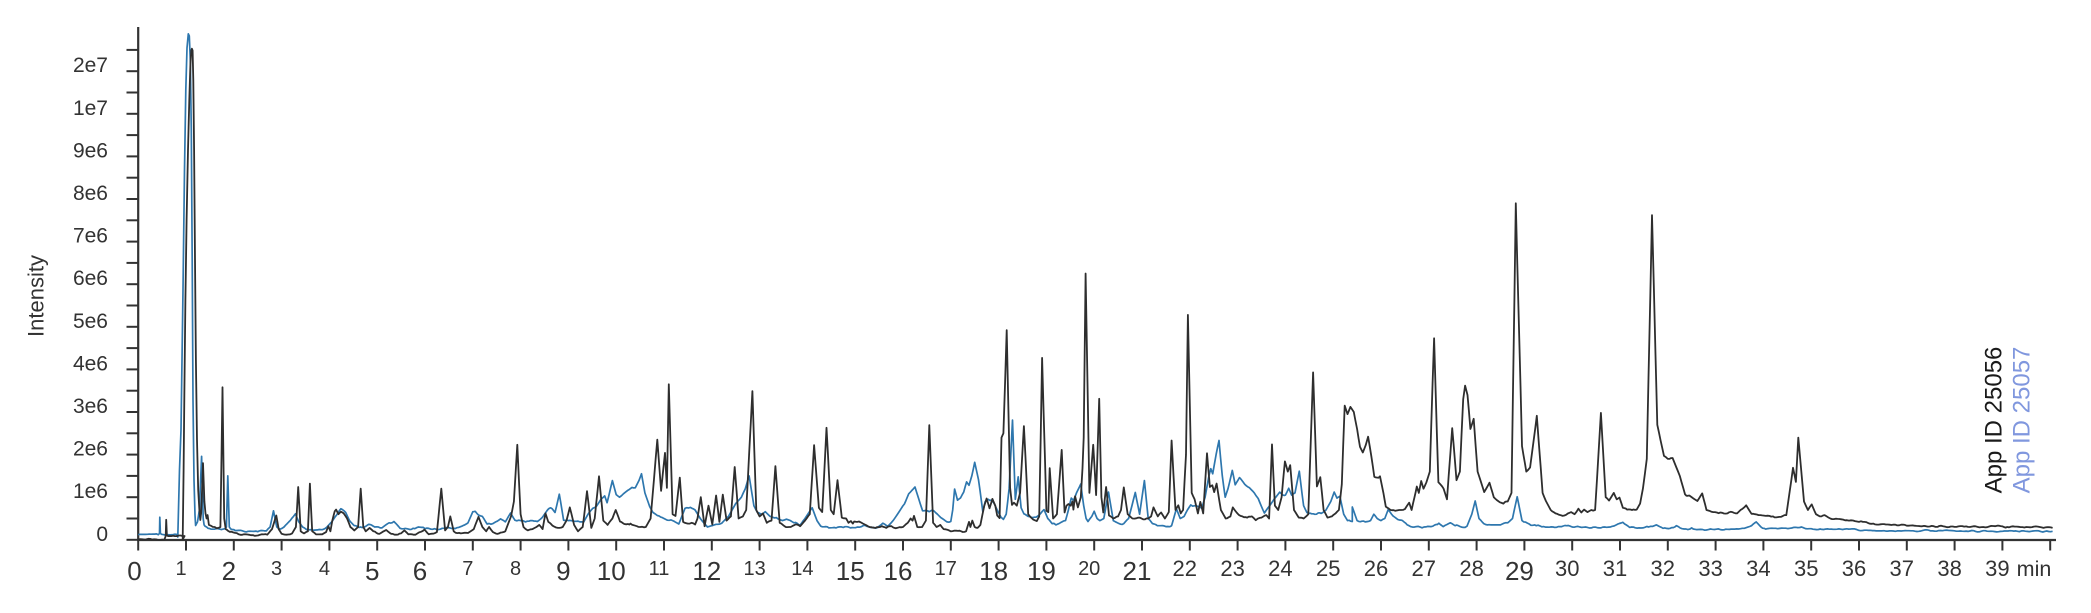 The width and height of the screenshot is (2091, 613). I want to click on svg-text: 18, so click(993, 571).